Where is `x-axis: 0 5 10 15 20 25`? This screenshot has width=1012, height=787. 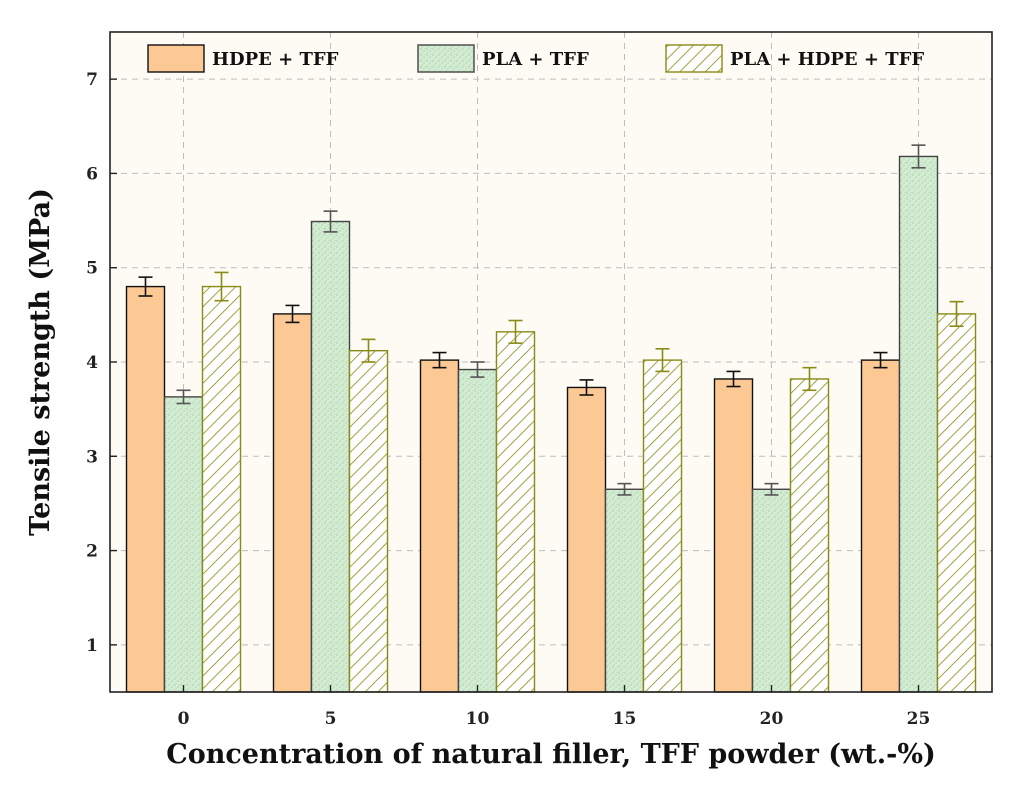 x-axis: 0 5 10 15 20 25 is located at coordinates (554, 707).